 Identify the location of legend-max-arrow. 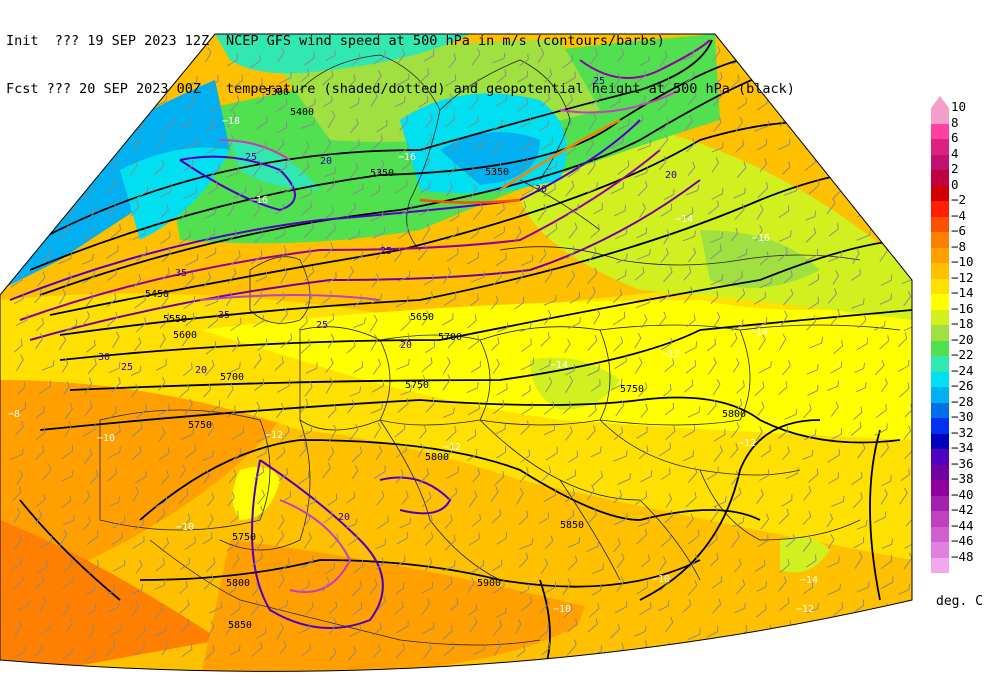
(940, 102).